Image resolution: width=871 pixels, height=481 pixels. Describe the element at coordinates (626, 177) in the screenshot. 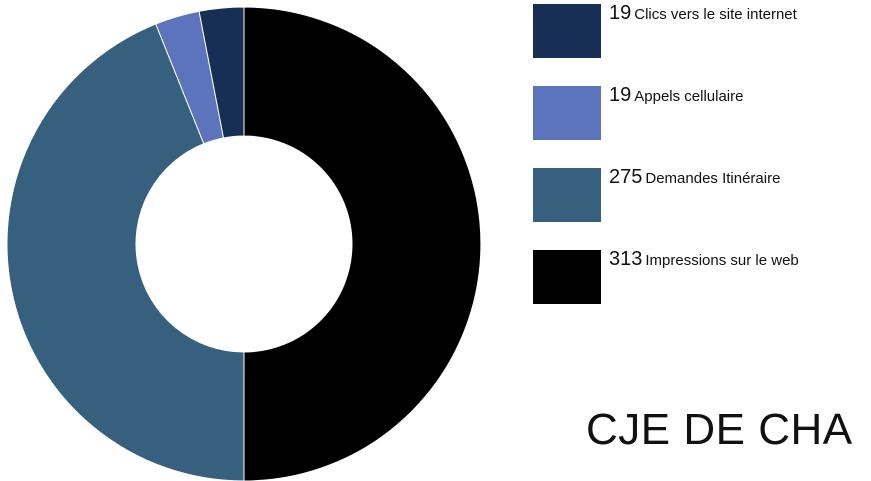

I see `legend-value-demandes: 275` at that location.